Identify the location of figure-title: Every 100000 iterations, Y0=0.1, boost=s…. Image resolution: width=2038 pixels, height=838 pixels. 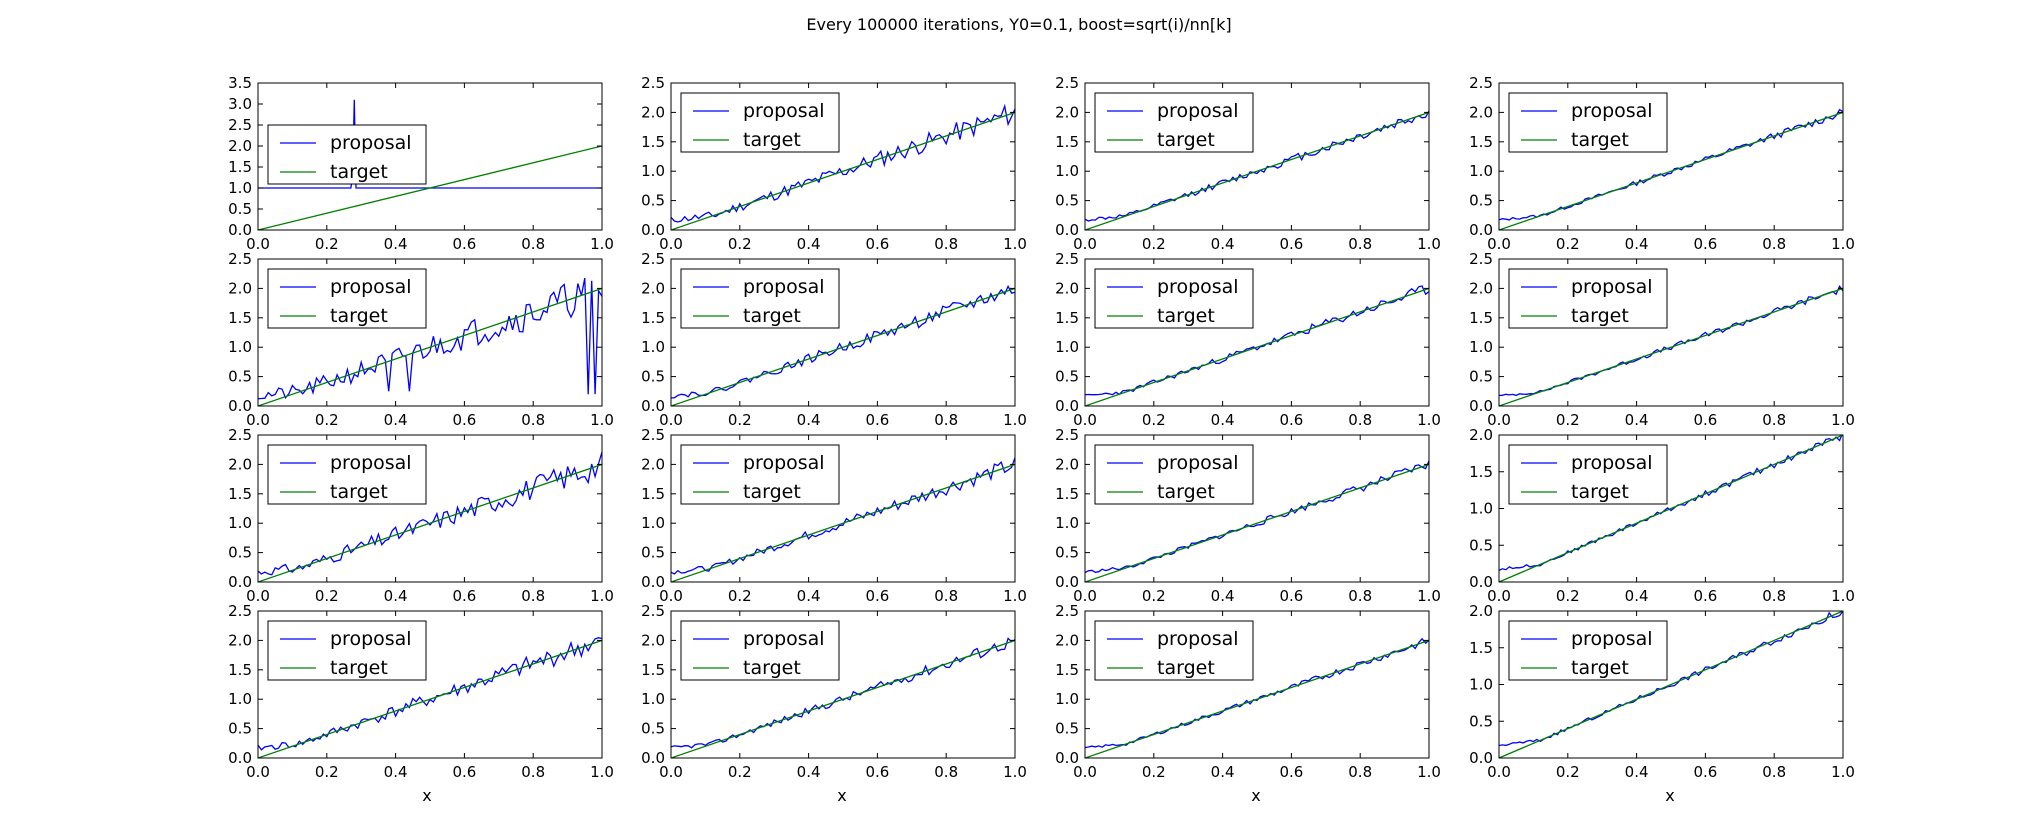
(1018, 24).